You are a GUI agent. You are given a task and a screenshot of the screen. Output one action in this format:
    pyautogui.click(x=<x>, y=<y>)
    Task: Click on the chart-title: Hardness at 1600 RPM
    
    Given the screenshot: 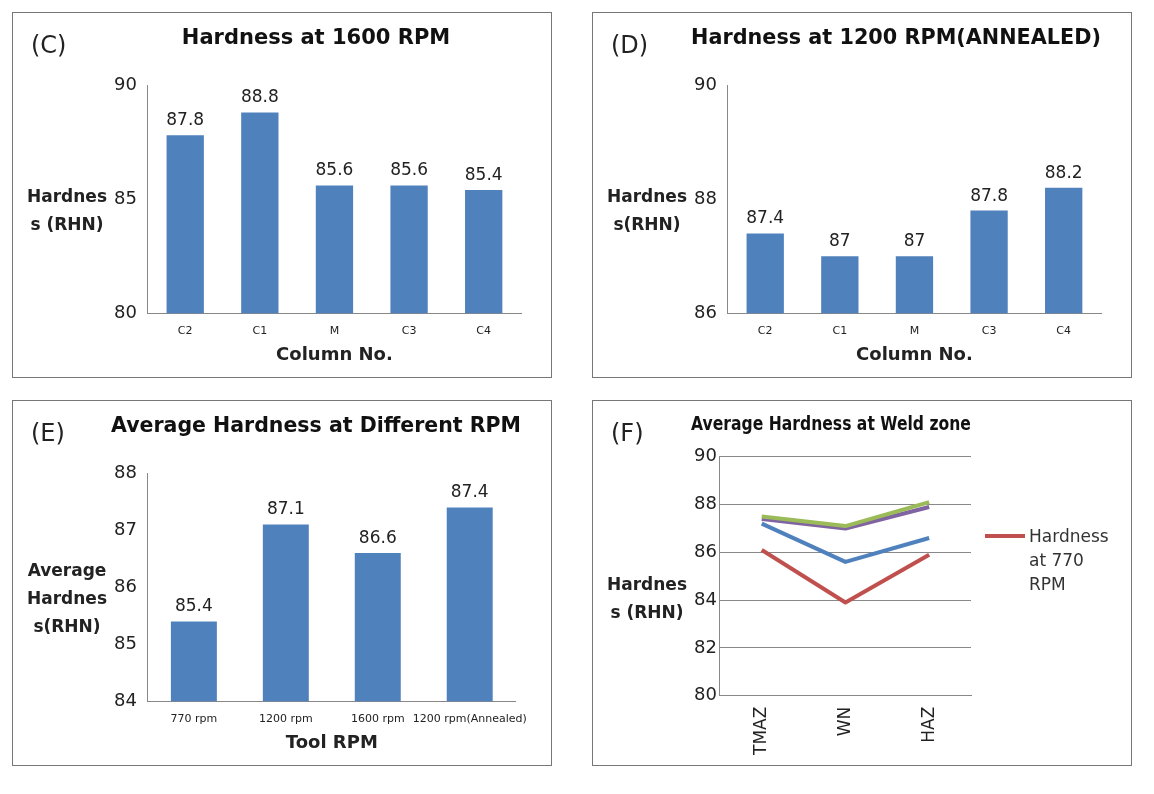 What is the action you would take?
    pyautogui.click(x=316, y=37)
    